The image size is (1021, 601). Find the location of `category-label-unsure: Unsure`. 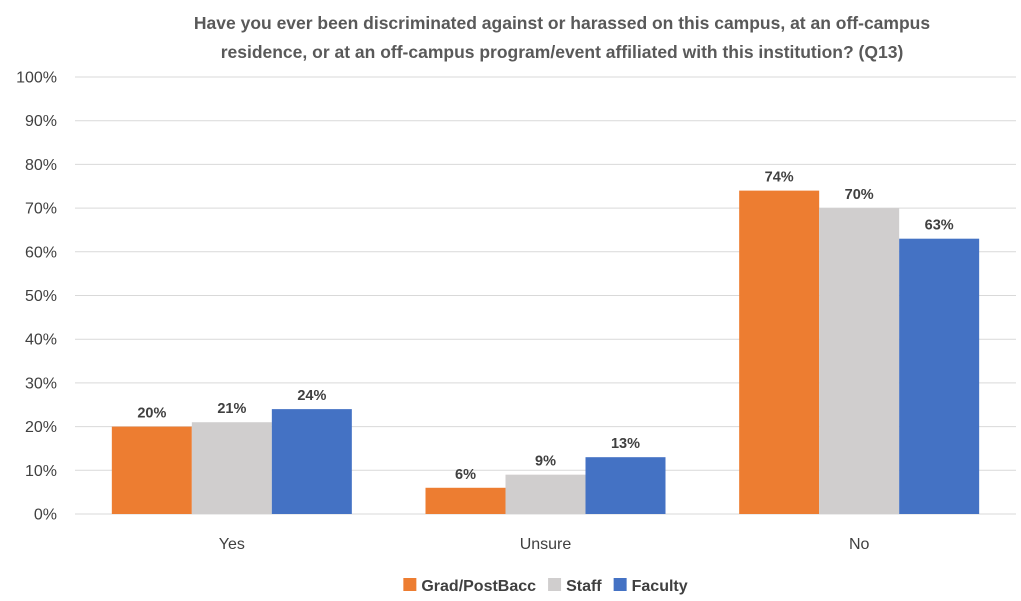

category-label-unsure: Unsure is located at coordinates (546, 544).